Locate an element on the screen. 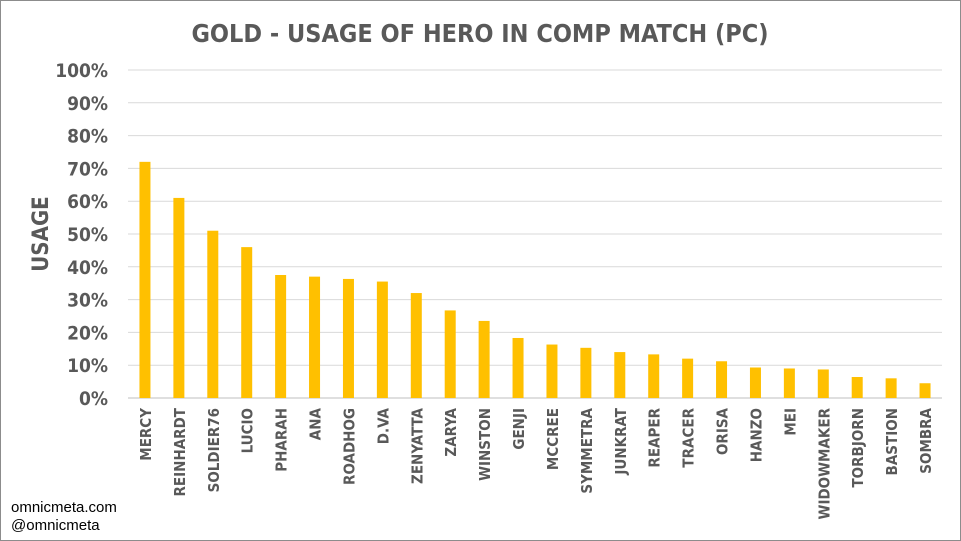 This screenshot has width=961, height=541. y-tick-label: 50% is located at coordinates (87, 235).